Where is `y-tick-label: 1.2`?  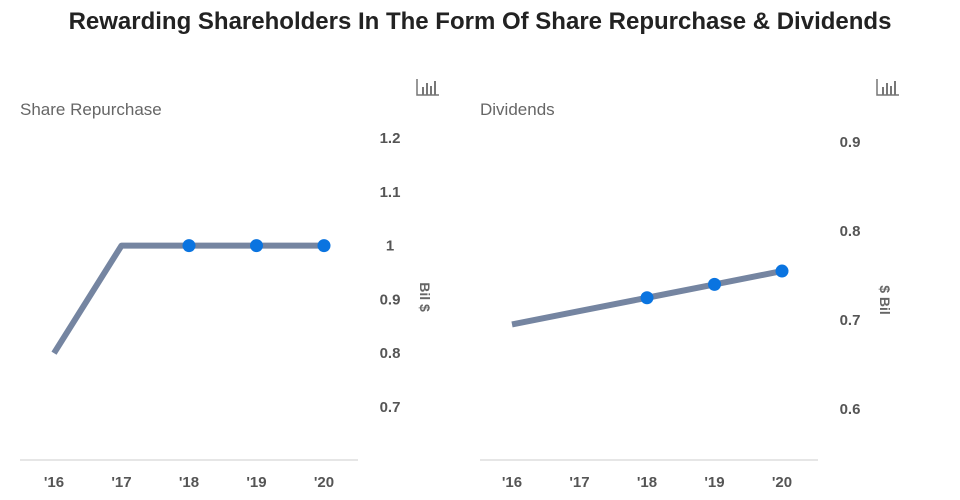
y-tick-label: 1.2 is located at coordinates (390, 138).